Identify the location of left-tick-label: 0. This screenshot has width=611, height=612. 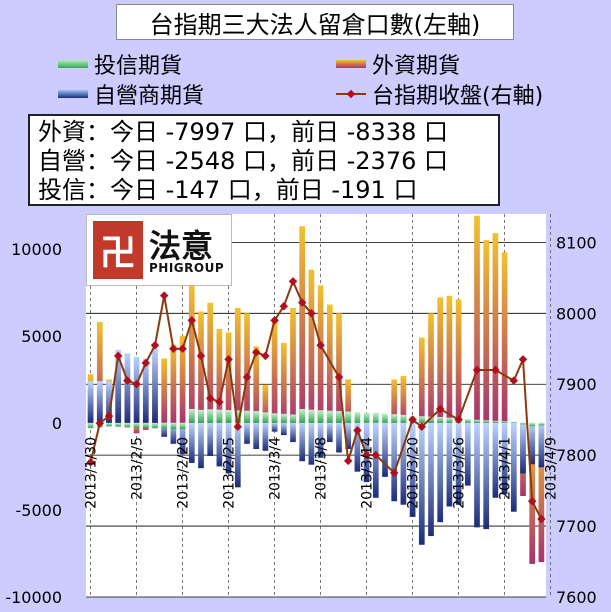
(57, 423).